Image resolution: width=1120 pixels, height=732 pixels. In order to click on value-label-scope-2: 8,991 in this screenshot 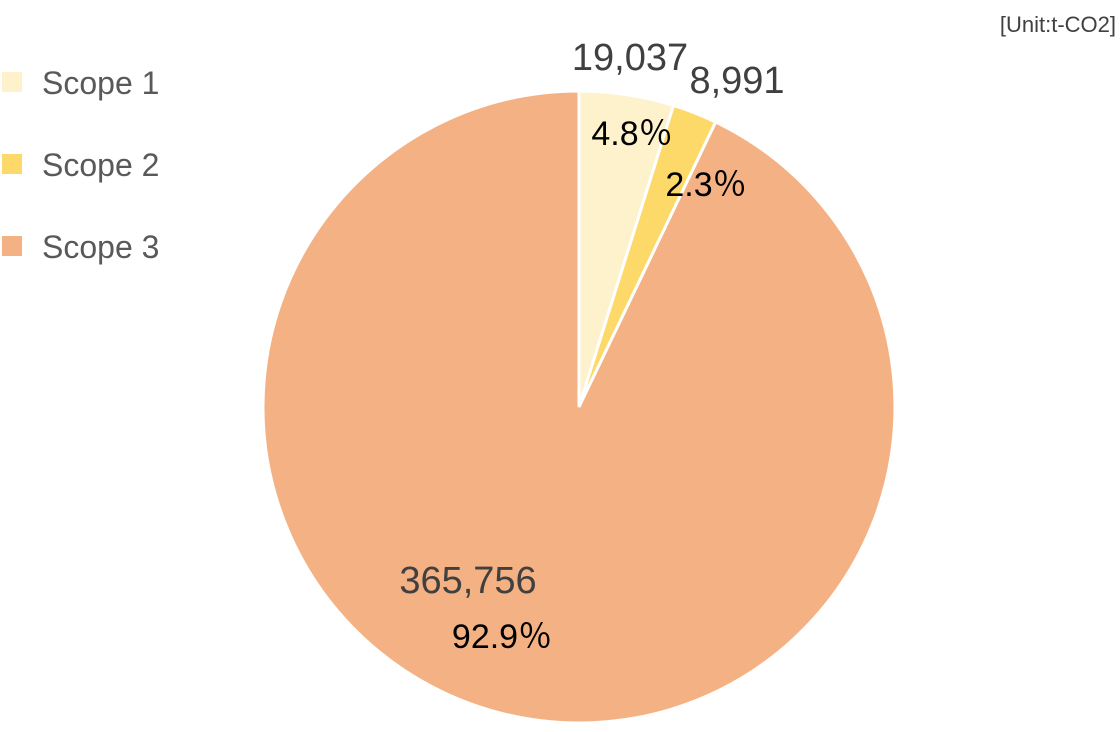, I will do `click(736, 81)`.